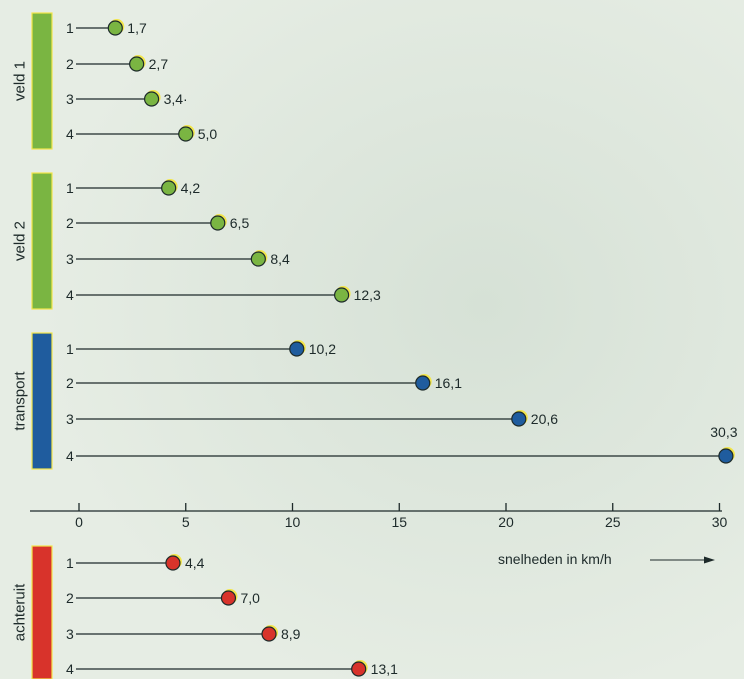 The height and width of the screenshot is (679, 744). Describe the element at coordinates (399, 522) in the screenshot. I see `x-tick-label: 15` at that location.